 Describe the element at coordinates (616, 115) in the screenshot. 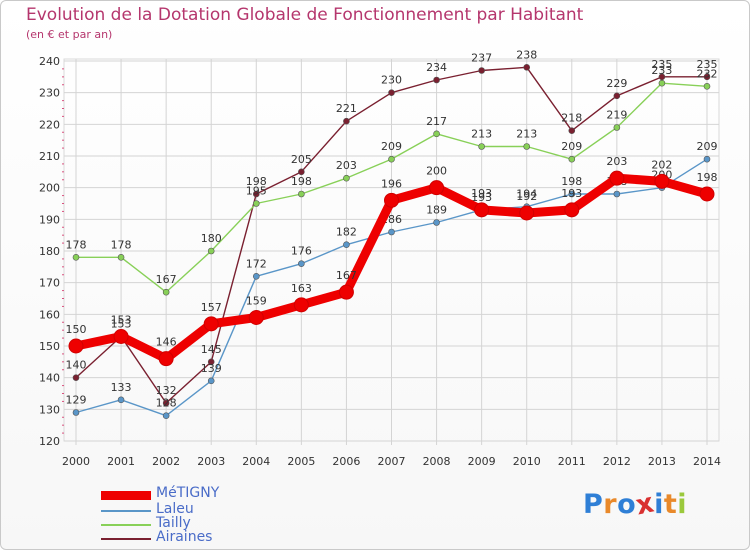

I see `data-label: 219` at that location.